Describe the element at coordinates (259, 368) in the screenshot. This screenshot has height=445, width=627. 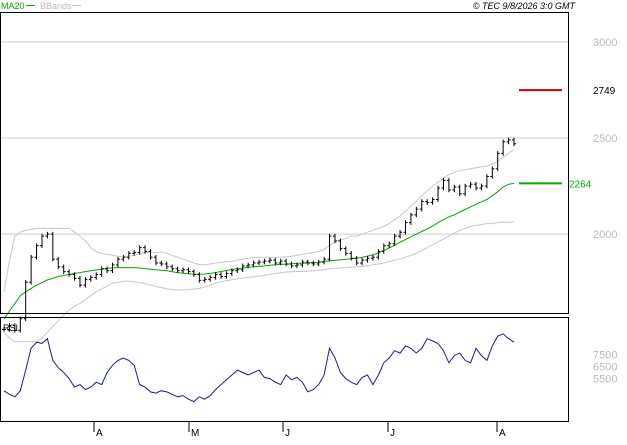
I see `rsi-line` at that location.